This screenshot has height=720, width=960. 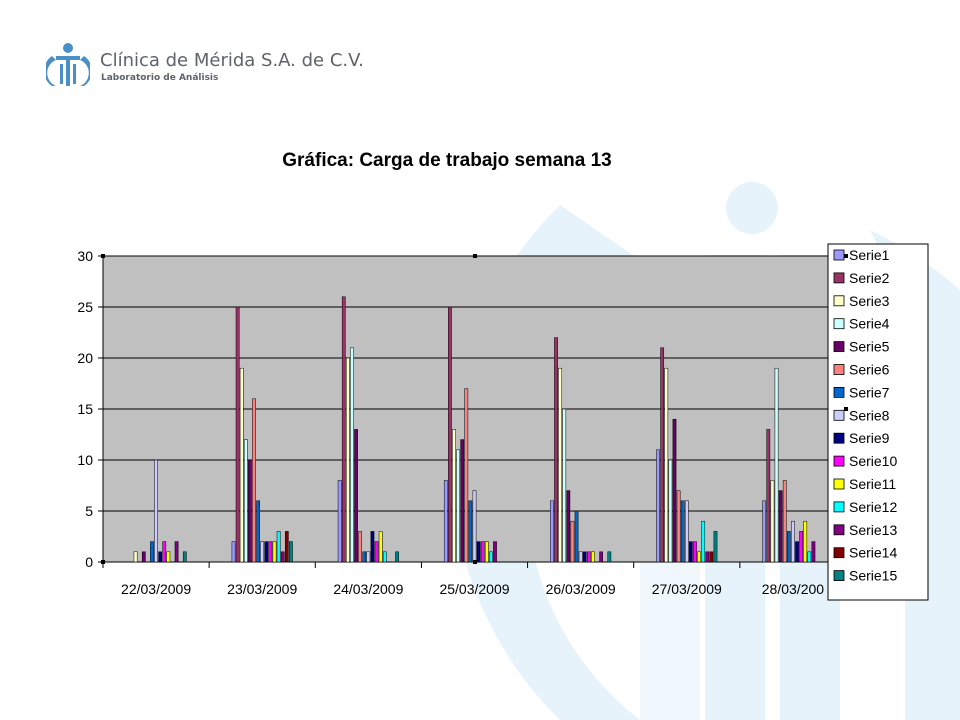 What do you see at coordinates (869, 255) in the screenshot?
I see `legend-label: Serie1` at bounding box center [869, 255].